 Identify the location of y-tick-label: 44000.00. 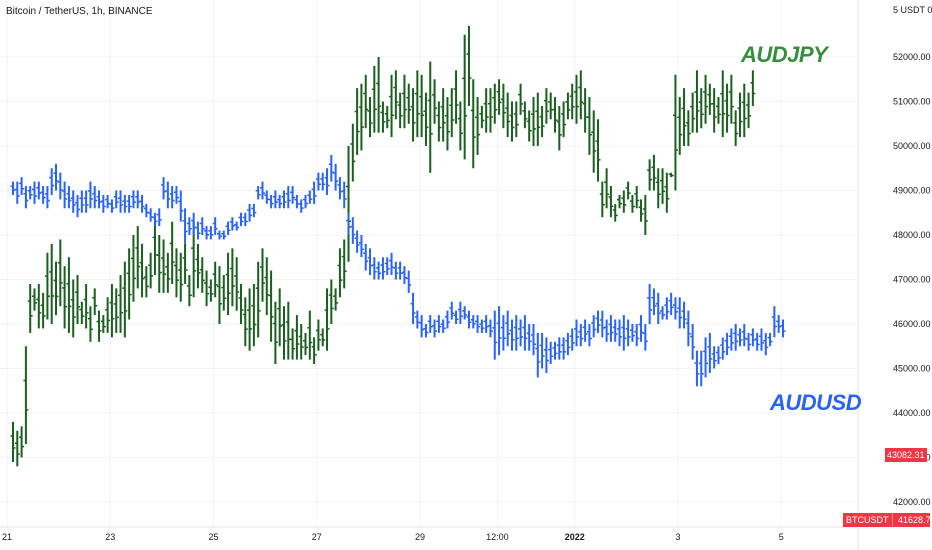
(912, 413).